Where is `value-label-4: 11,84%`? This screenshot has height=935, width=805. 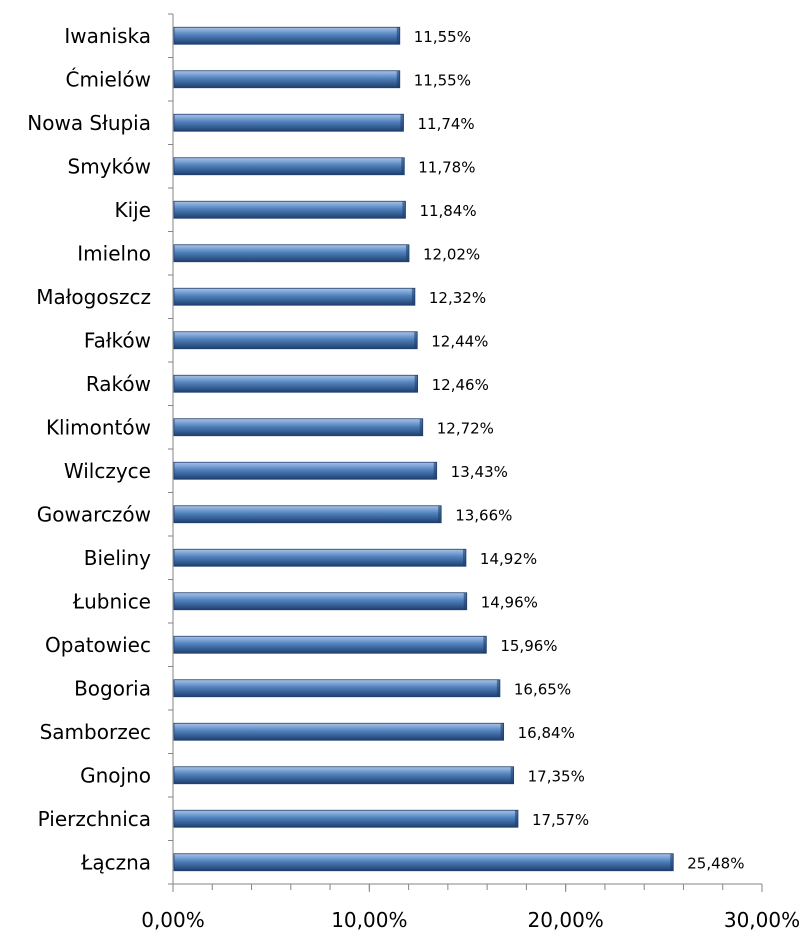 value-label-4: 11,84% is located at coordinates (447, 211).